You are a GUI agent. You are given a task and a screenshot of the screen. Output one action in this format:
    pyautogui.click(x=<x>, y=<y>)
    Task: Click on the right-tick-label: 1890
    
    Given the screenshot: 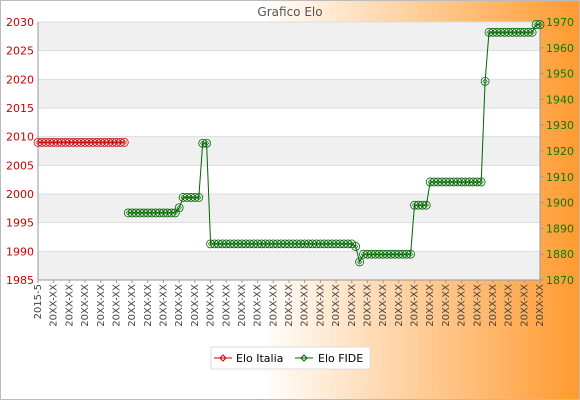 What is the action you would take?
    pyautogui.click(x=560, y=228)
    